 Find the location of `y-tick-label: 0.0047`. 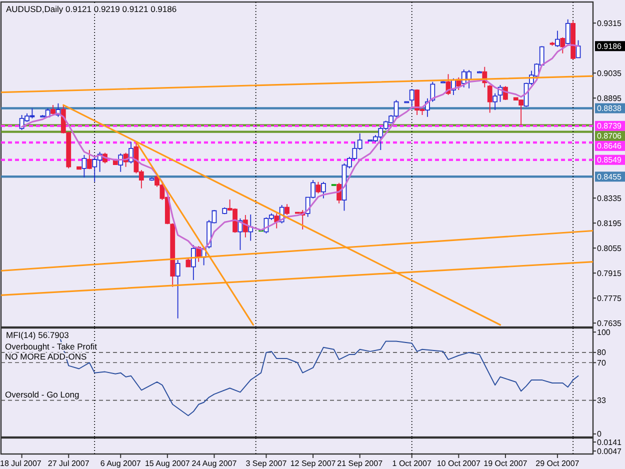

y-tick-label: 0.0047 is located at coordinates (609, 451).